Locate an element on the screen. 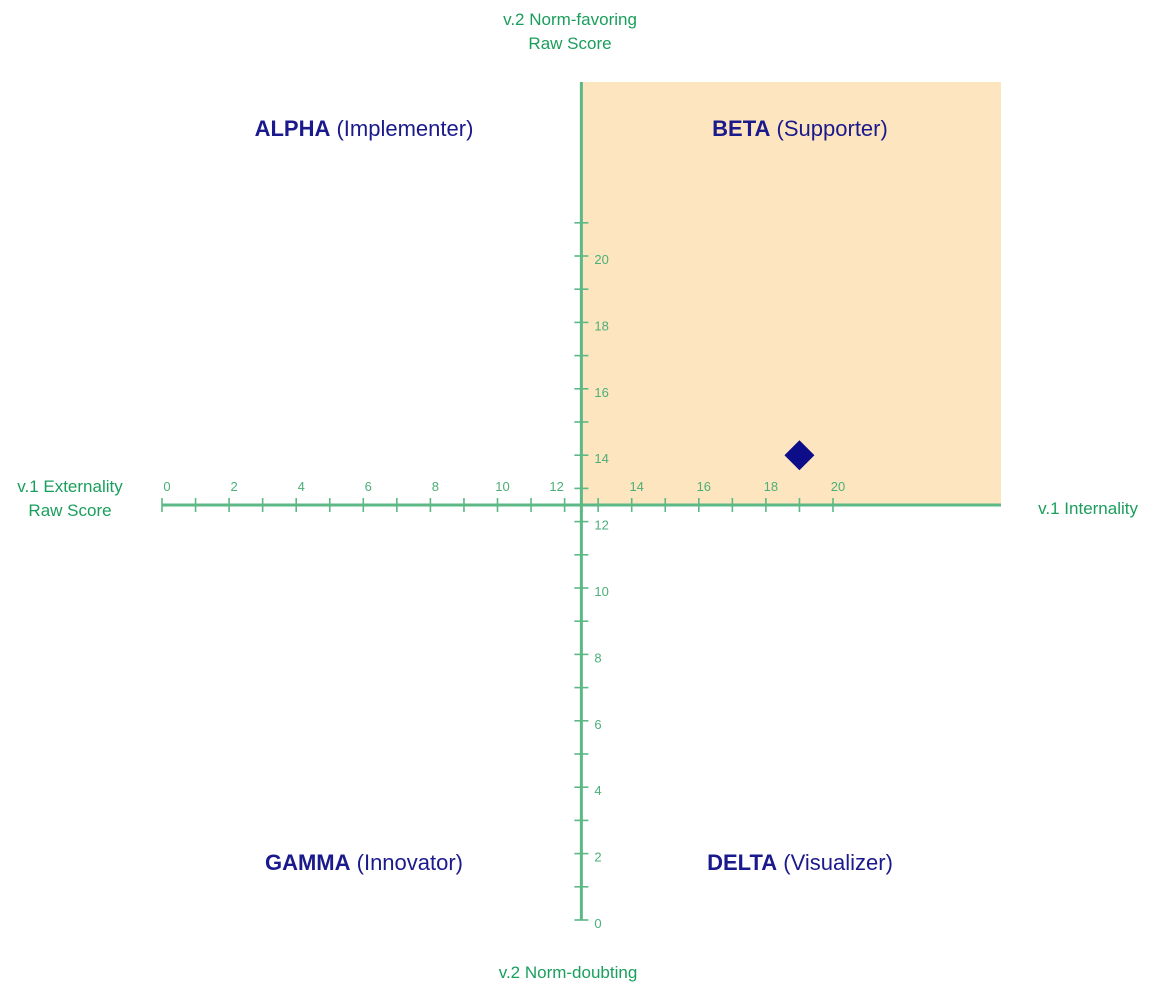  x-tick-label: 10 is located at coordinates (502, 486).